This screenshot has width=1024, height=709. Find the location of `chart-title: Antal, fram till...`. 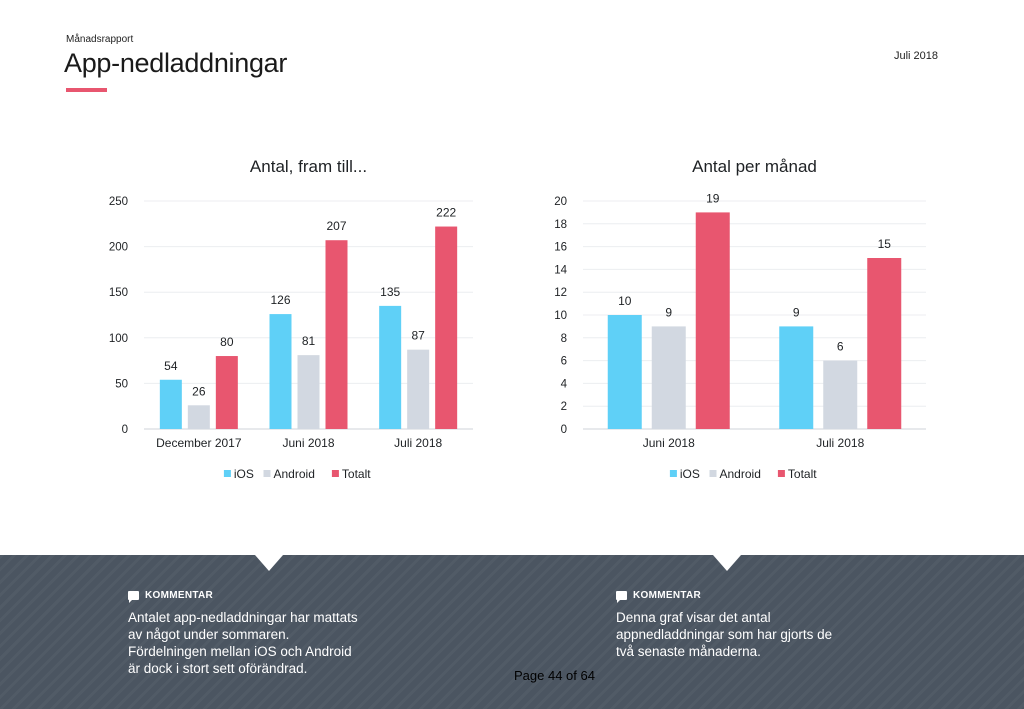

chart-title: Antal, fram till... is located at coordinates (308, 166).